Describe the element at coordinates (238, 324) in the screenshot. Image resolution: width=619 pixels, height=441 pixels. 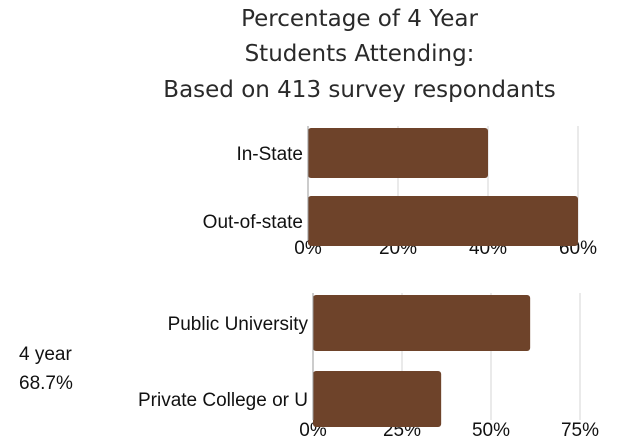
I see `category-label: Public University` at that location.